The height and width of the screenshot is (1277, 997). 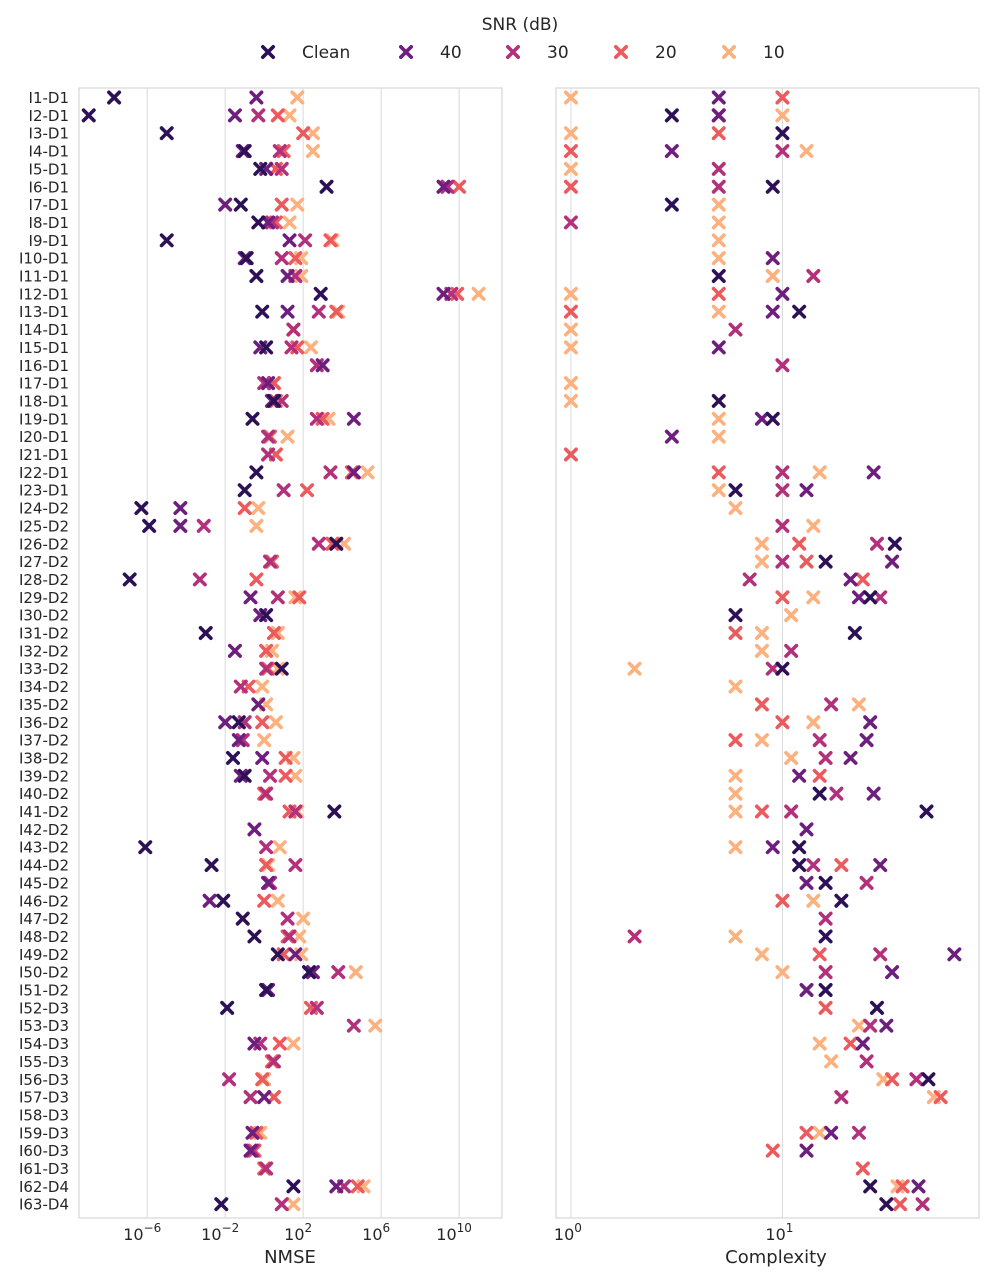 What do you see at coordinates (774, 53) in the screenshot?
I see `legend-label: 10` at bounding box center [774, 53].